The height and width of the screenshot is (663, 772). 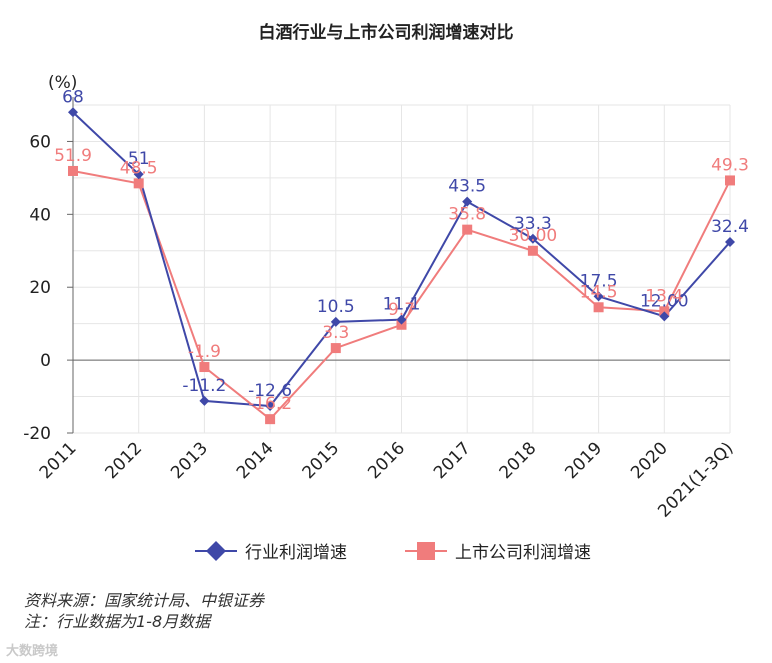 I want to click on data-label-industry: 11.1, so click(x=402, y=305).